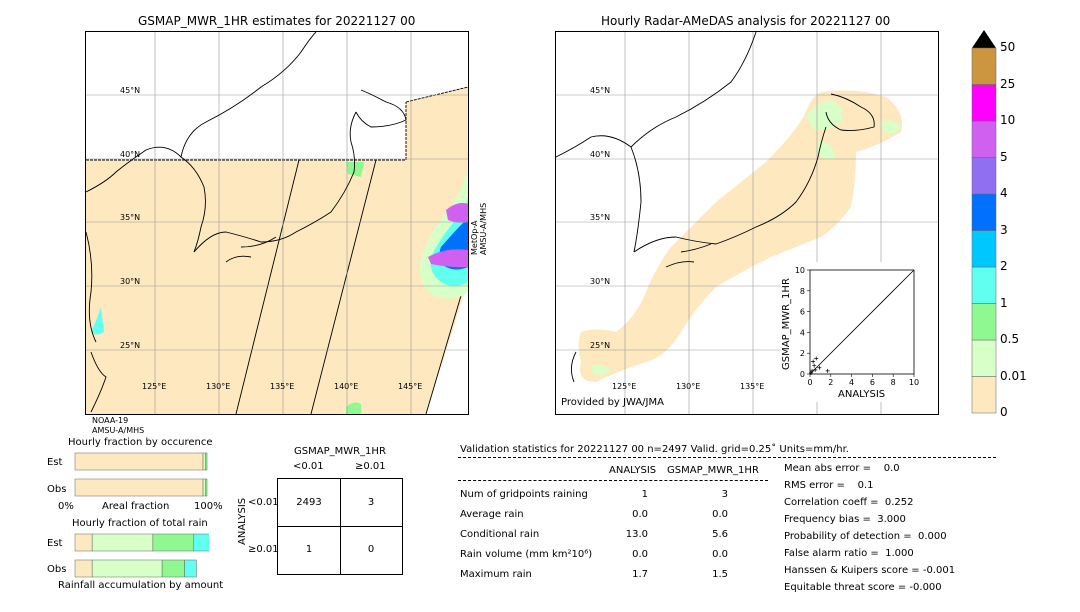 This screenshot has height=612, width=1080. What do you see at coordinates (496, 574) in the screenshot?
I see `validation-row-label: Maximum rain` at bounding box center [496, 574].